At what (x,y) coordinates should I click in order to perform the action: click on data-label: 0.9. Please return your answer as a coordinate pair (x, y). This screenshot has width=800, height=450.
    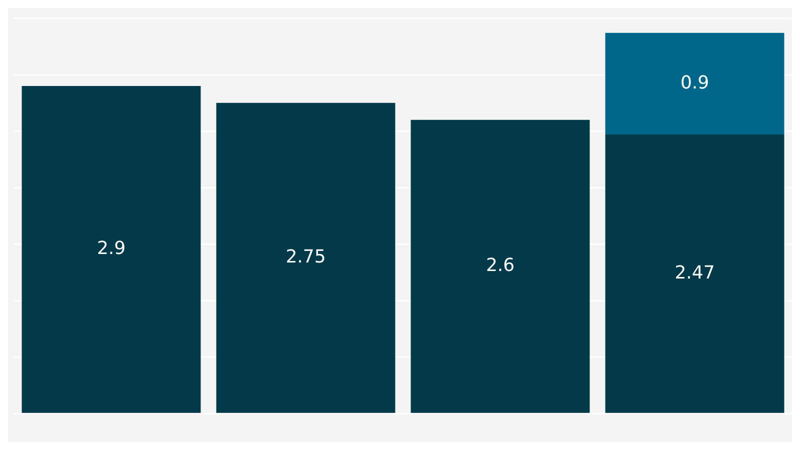
    Looking at the image, I should click on (695, 83).